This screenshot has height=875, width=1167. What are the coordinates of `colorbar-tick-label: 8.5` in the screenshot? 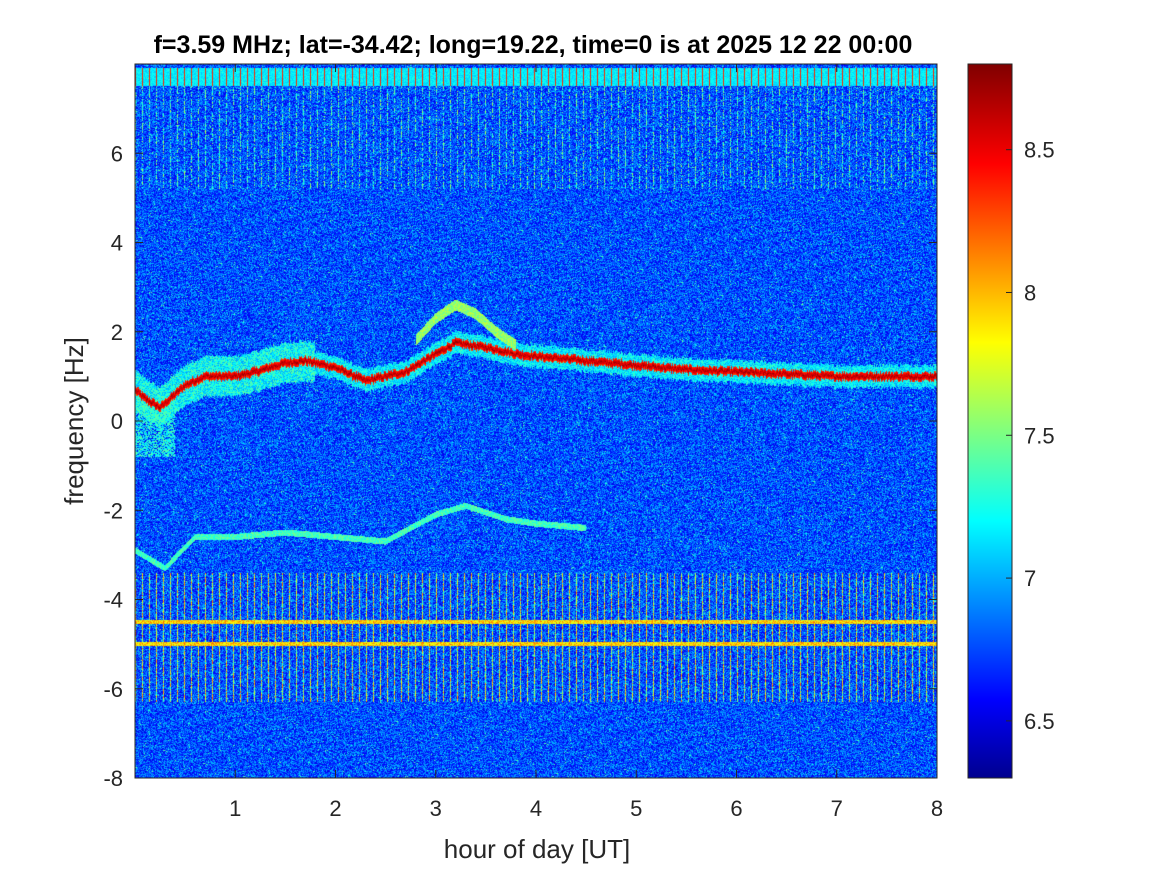 It's located at (1039, 150).